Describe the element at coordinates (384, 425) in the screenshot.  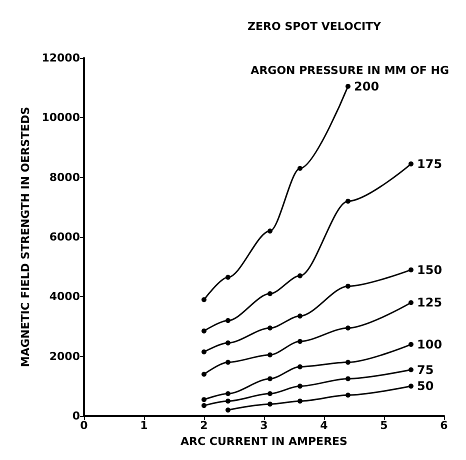
I see `x-tick-label: 5` at that location.